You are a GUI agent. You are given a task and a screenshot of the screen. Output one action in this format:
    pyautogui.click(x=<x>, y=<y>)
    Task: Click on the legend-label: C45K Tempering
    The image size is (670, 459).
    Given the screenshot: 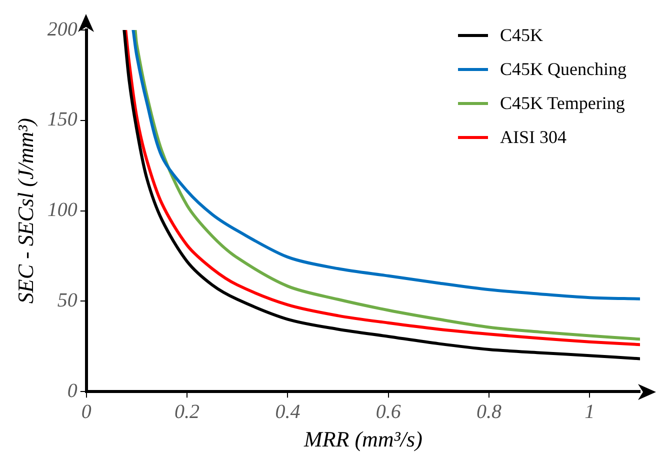 What is the action you would take?
    pyautogui.click(x=562, y=103)
    